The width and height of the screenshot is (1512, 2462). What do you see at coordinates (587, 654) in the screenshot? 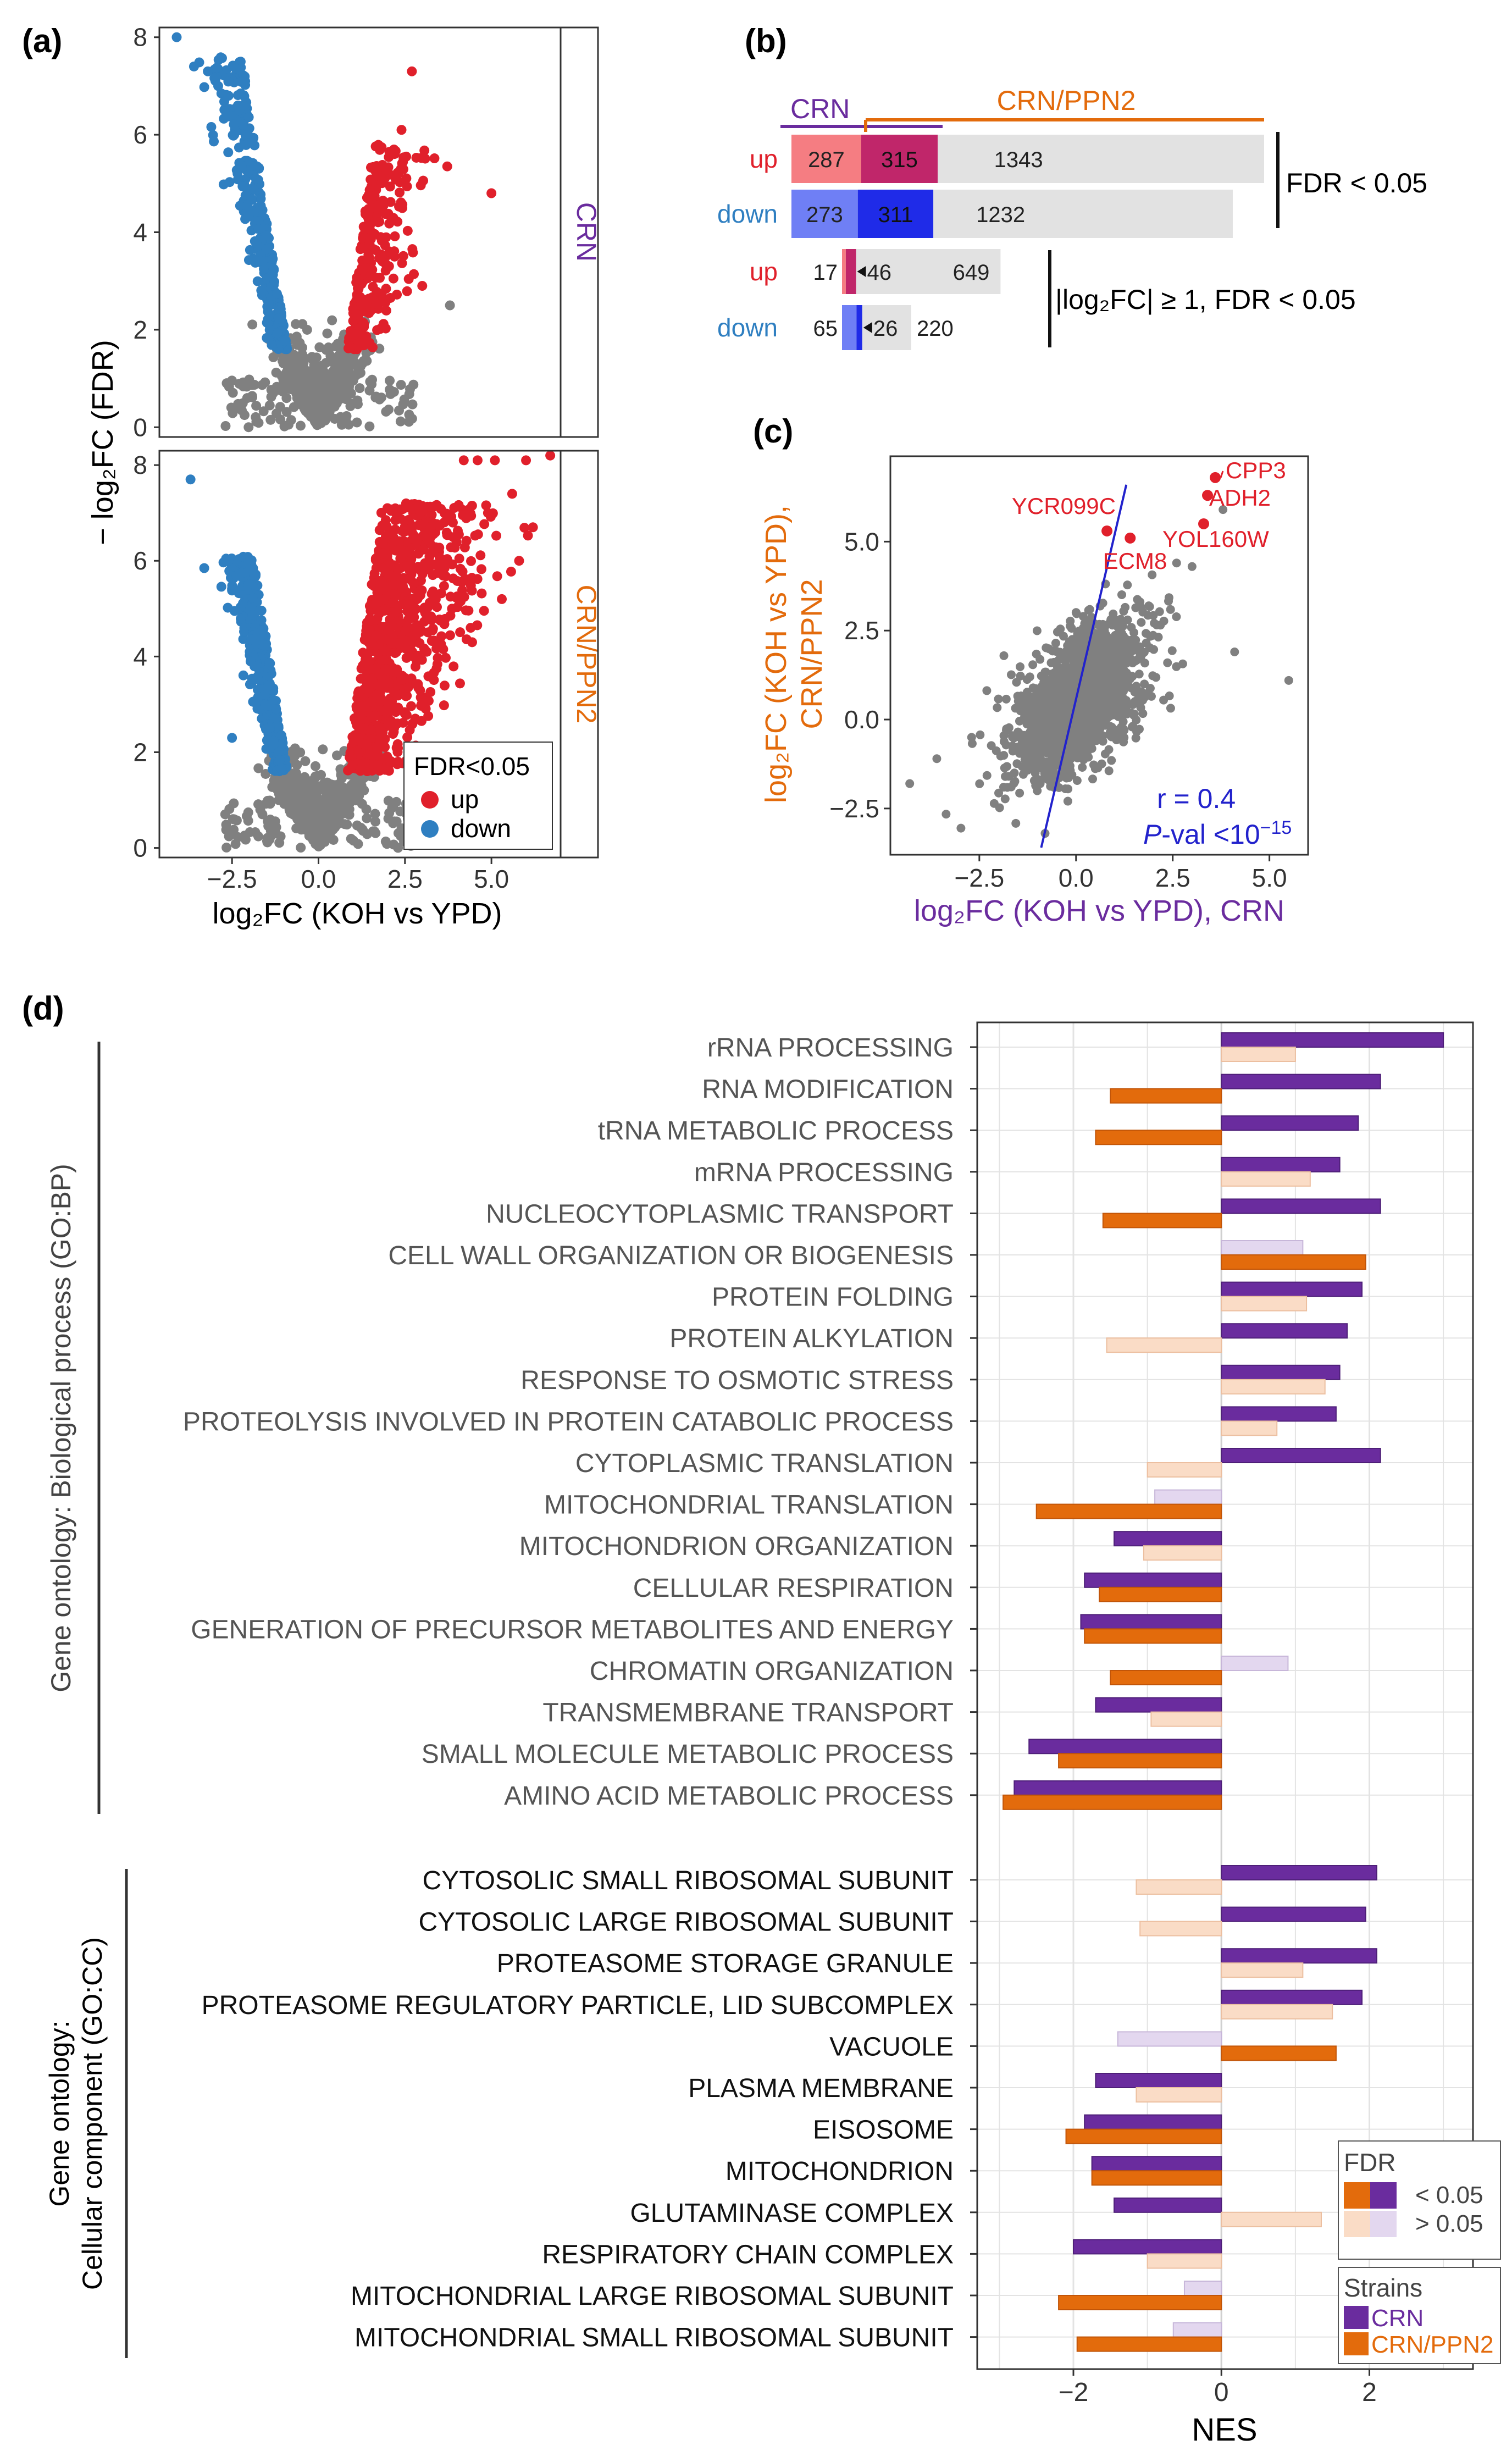
I see `facet-label-ppn2: CRN/PPN2` at bounding box center [587, 654].